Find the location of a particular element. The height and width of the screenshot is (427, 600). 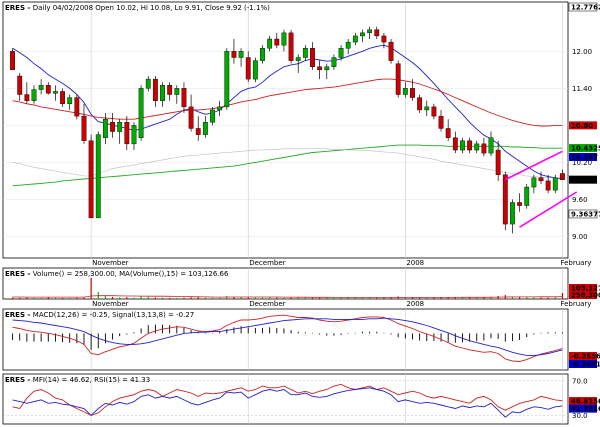

macd-value-tag: -0.2691 is located at coordinates (585, 365).